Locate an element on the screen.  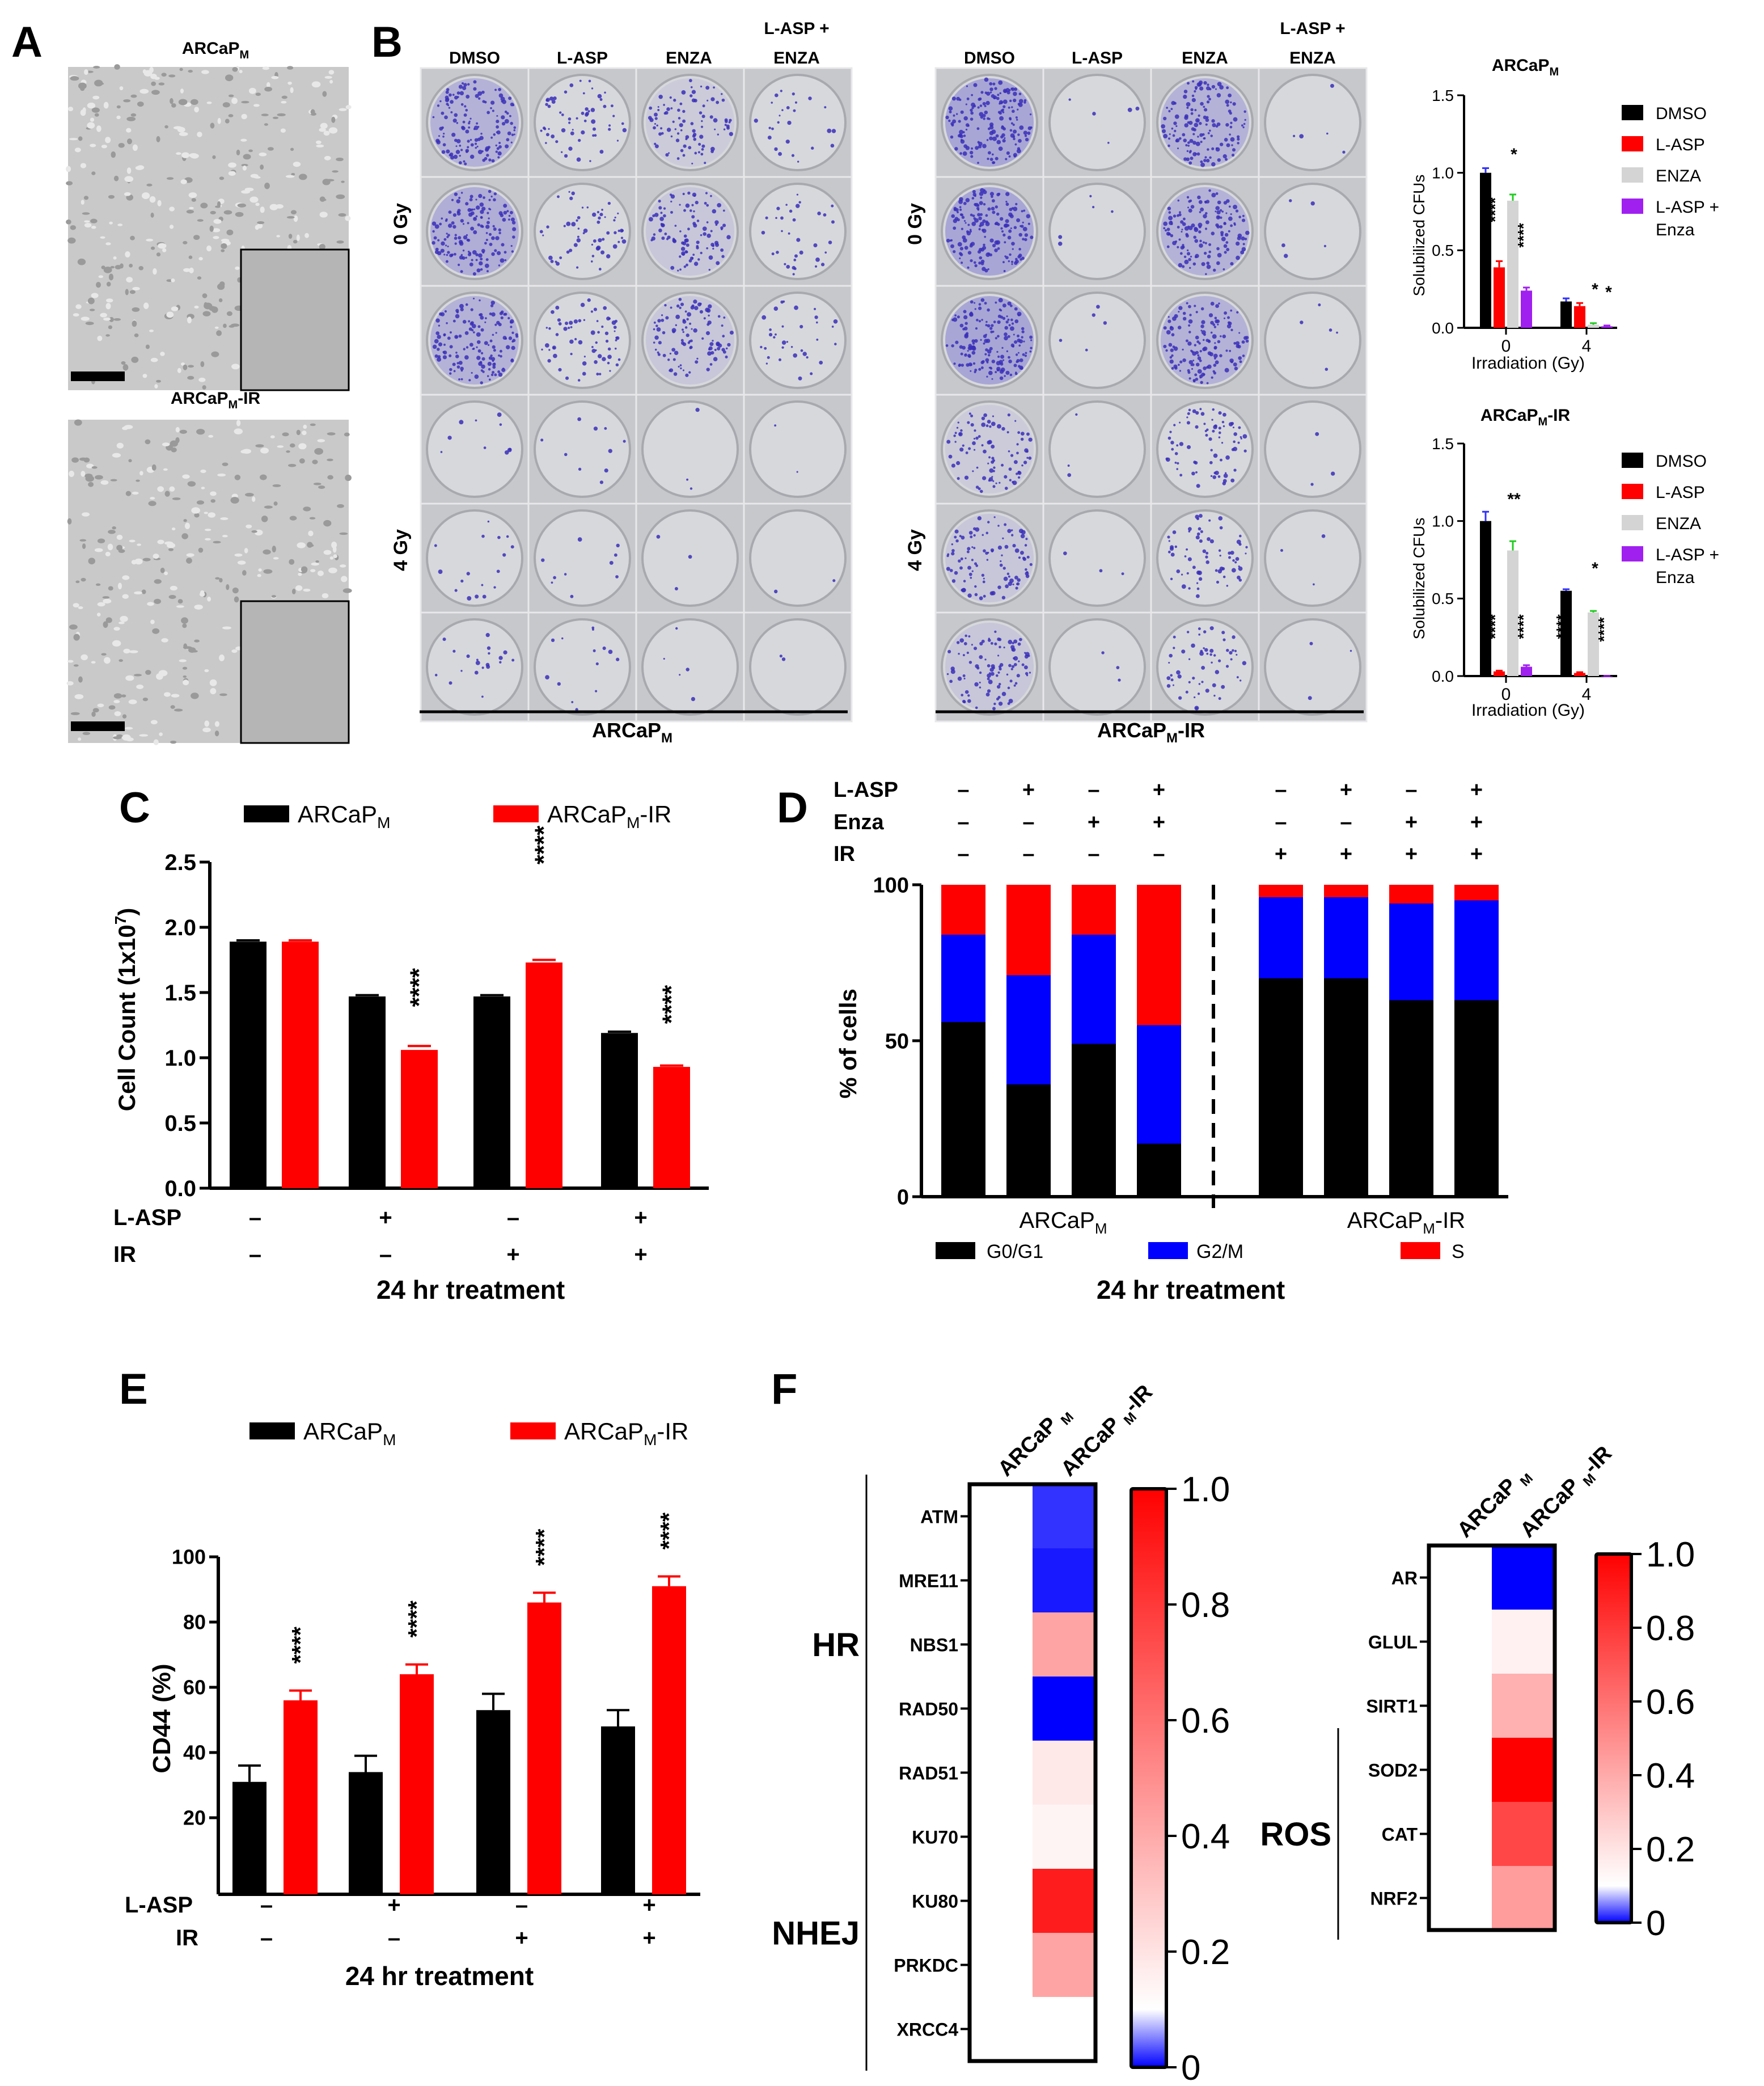
heat-cell-cat-arcapmir is located at coordinates (1523, 1834).